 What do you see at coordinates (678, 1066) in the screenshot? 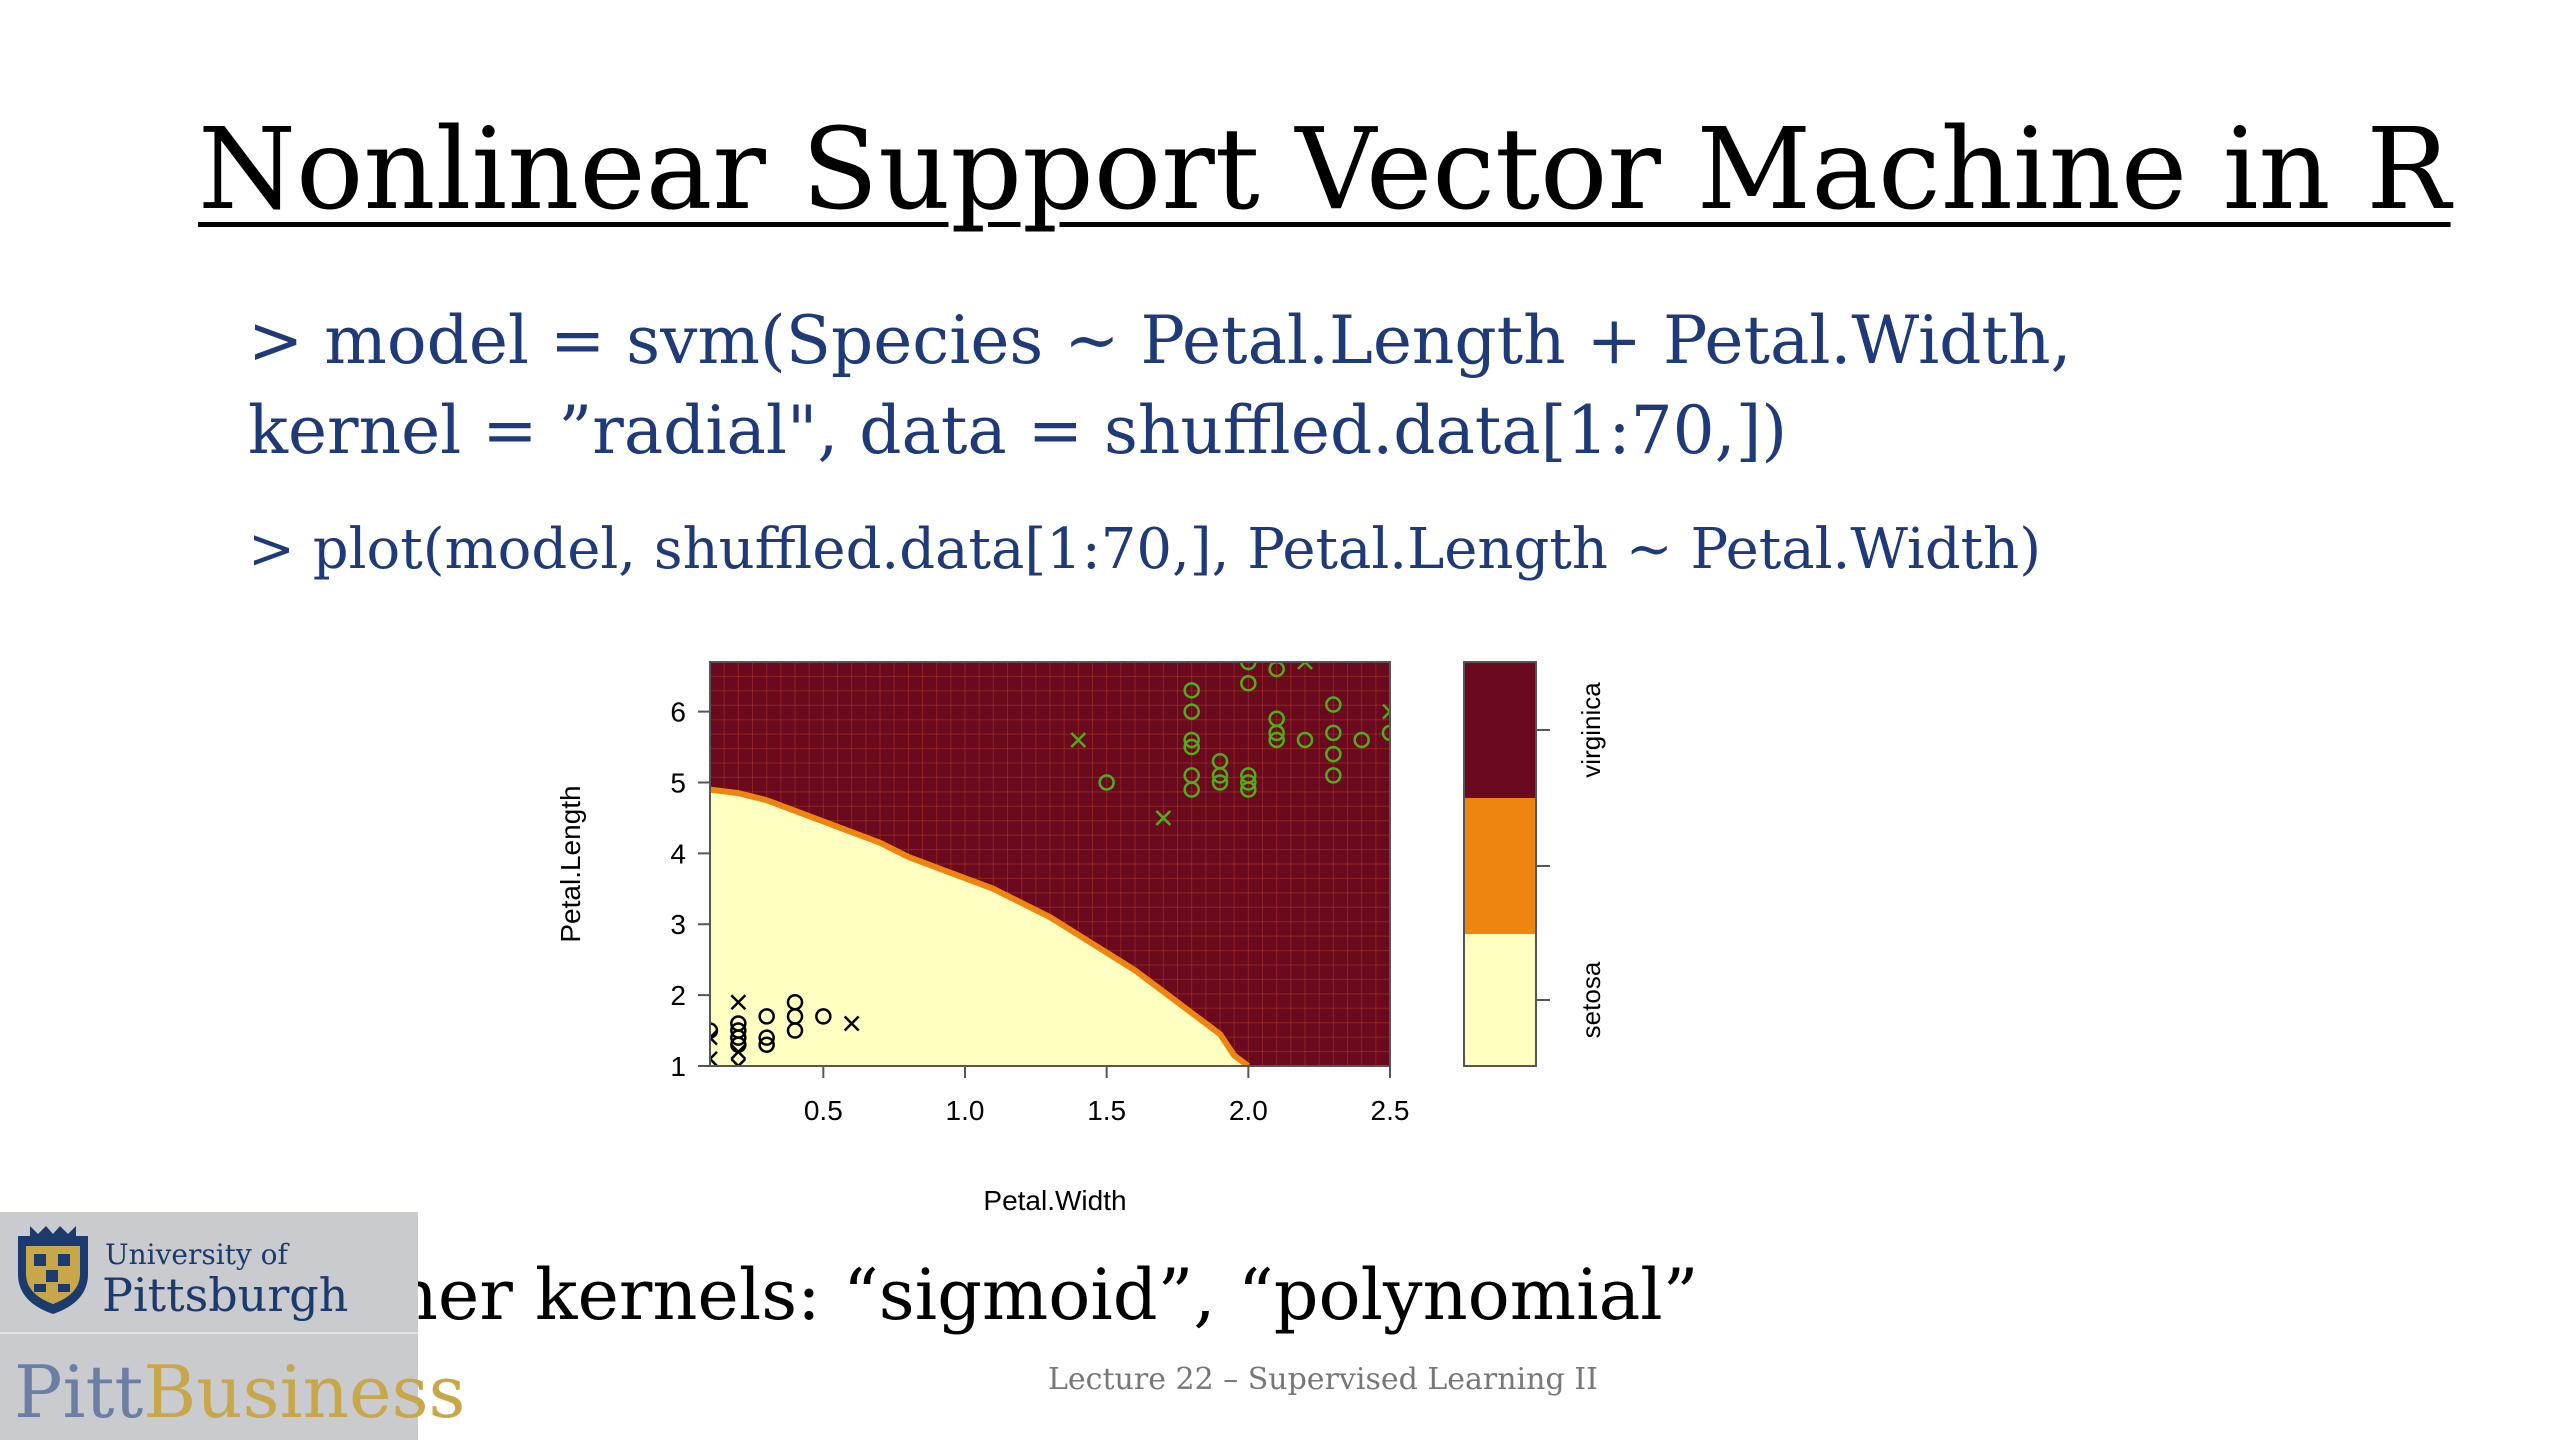
I see `y-tick-label: 1` at bounding box center [678, 1066].